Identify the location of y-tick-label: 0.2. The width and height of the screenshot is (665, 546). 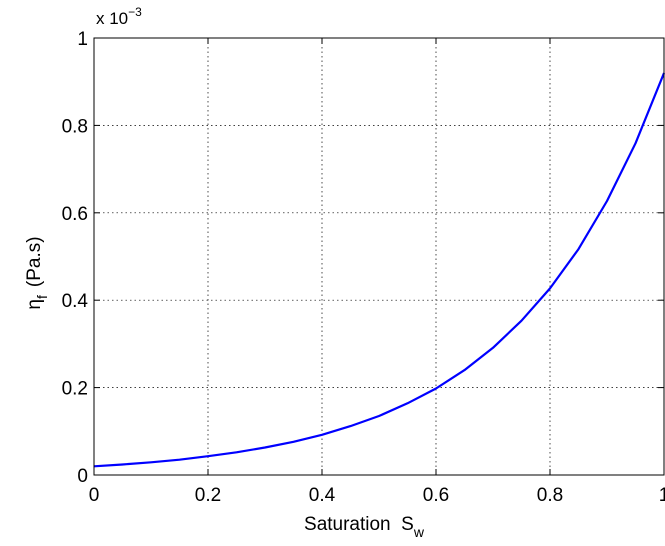
(75, 389).